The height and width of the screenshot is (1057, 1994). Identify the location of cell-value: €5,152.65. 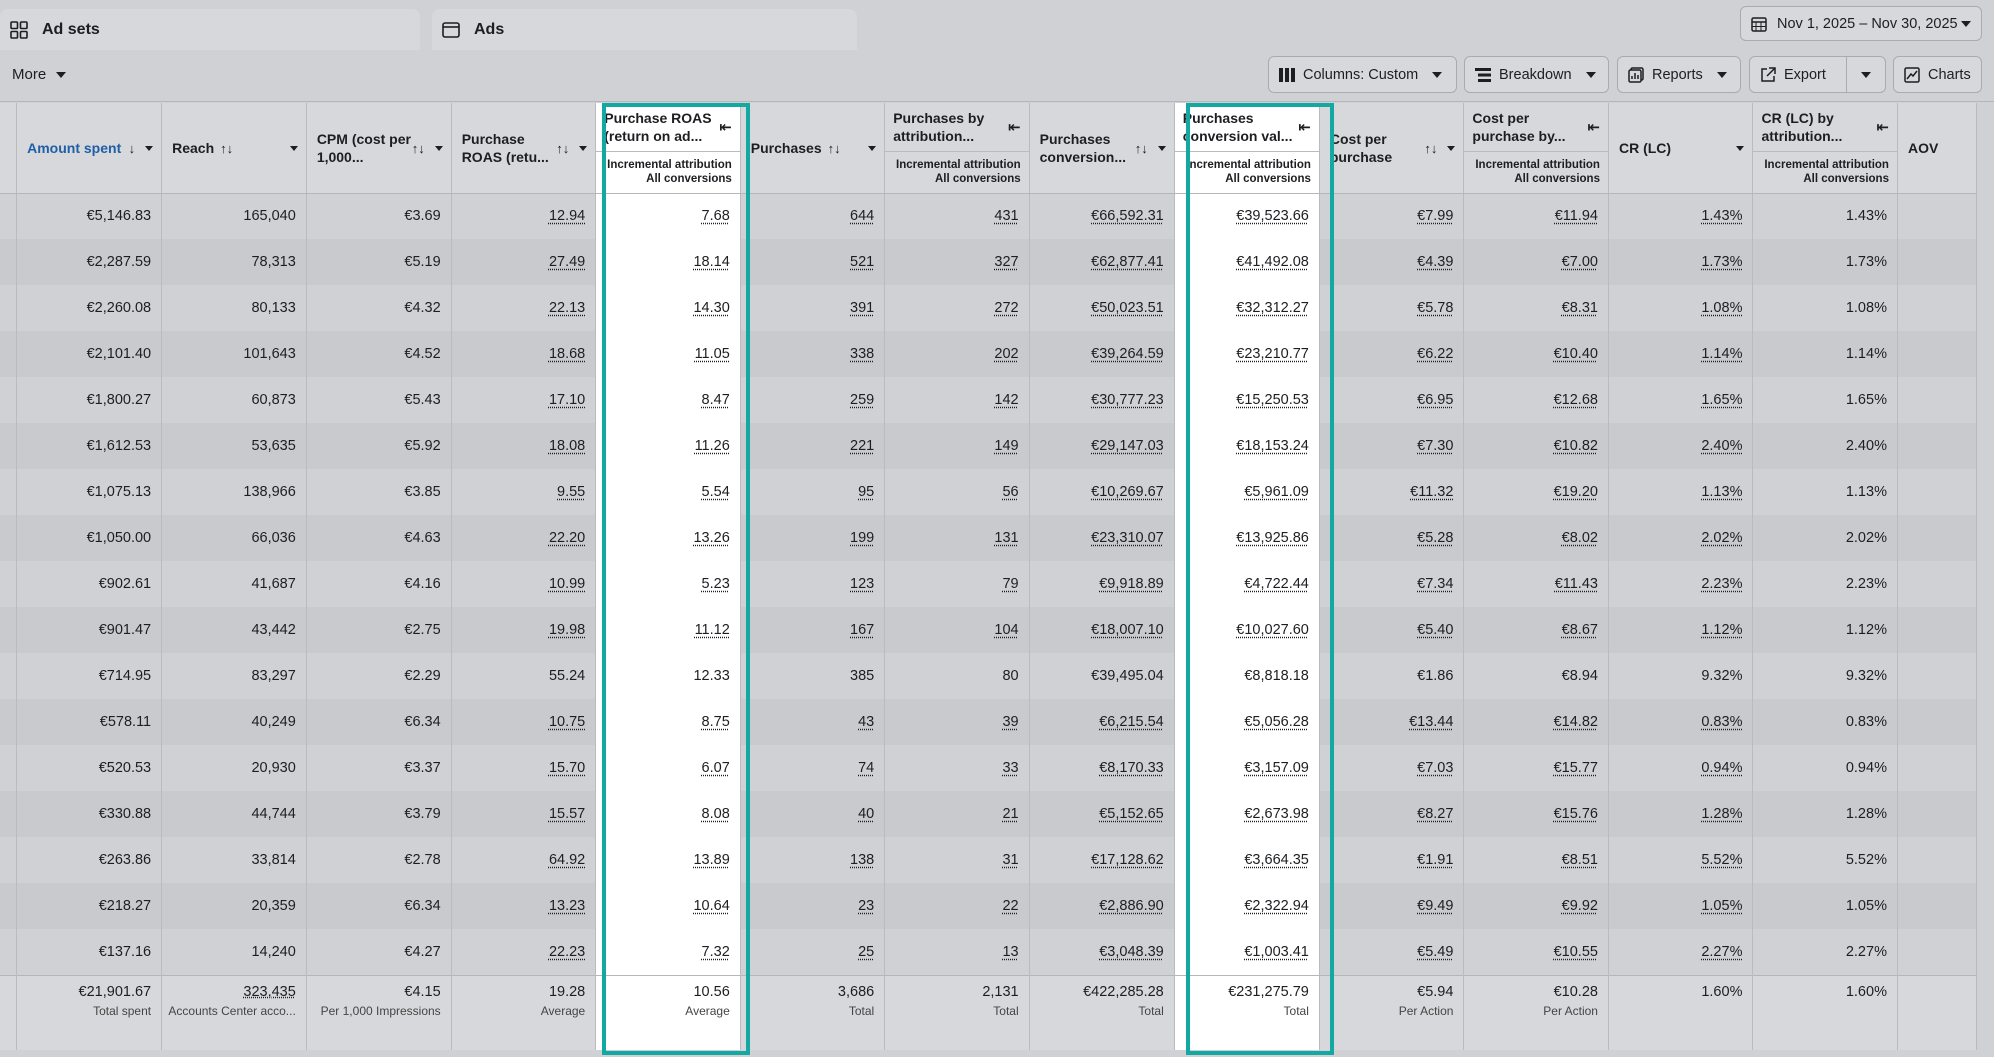
(1131, 814).